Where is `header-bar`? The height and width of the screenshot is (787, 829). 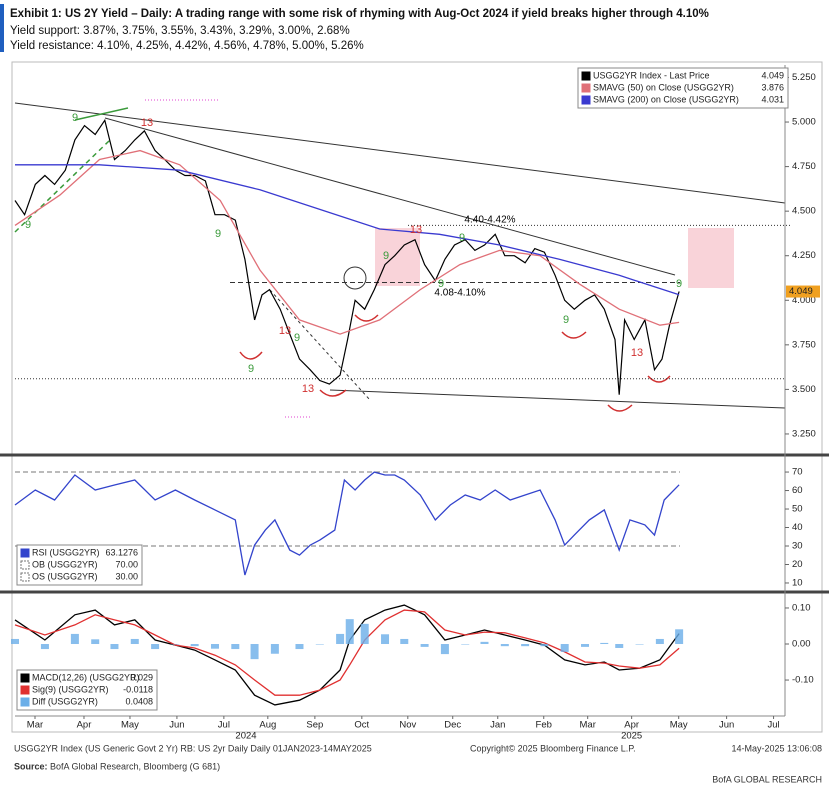
header-bar is located at coordinates (2, 28).